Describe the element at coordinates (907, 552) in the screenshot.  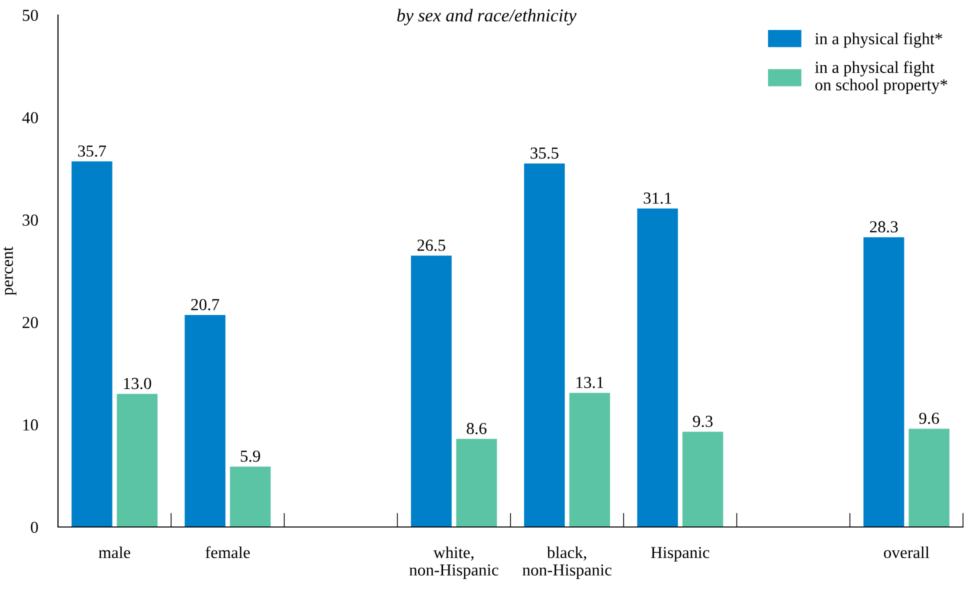
I see `x-tick-label: overall` at that location.